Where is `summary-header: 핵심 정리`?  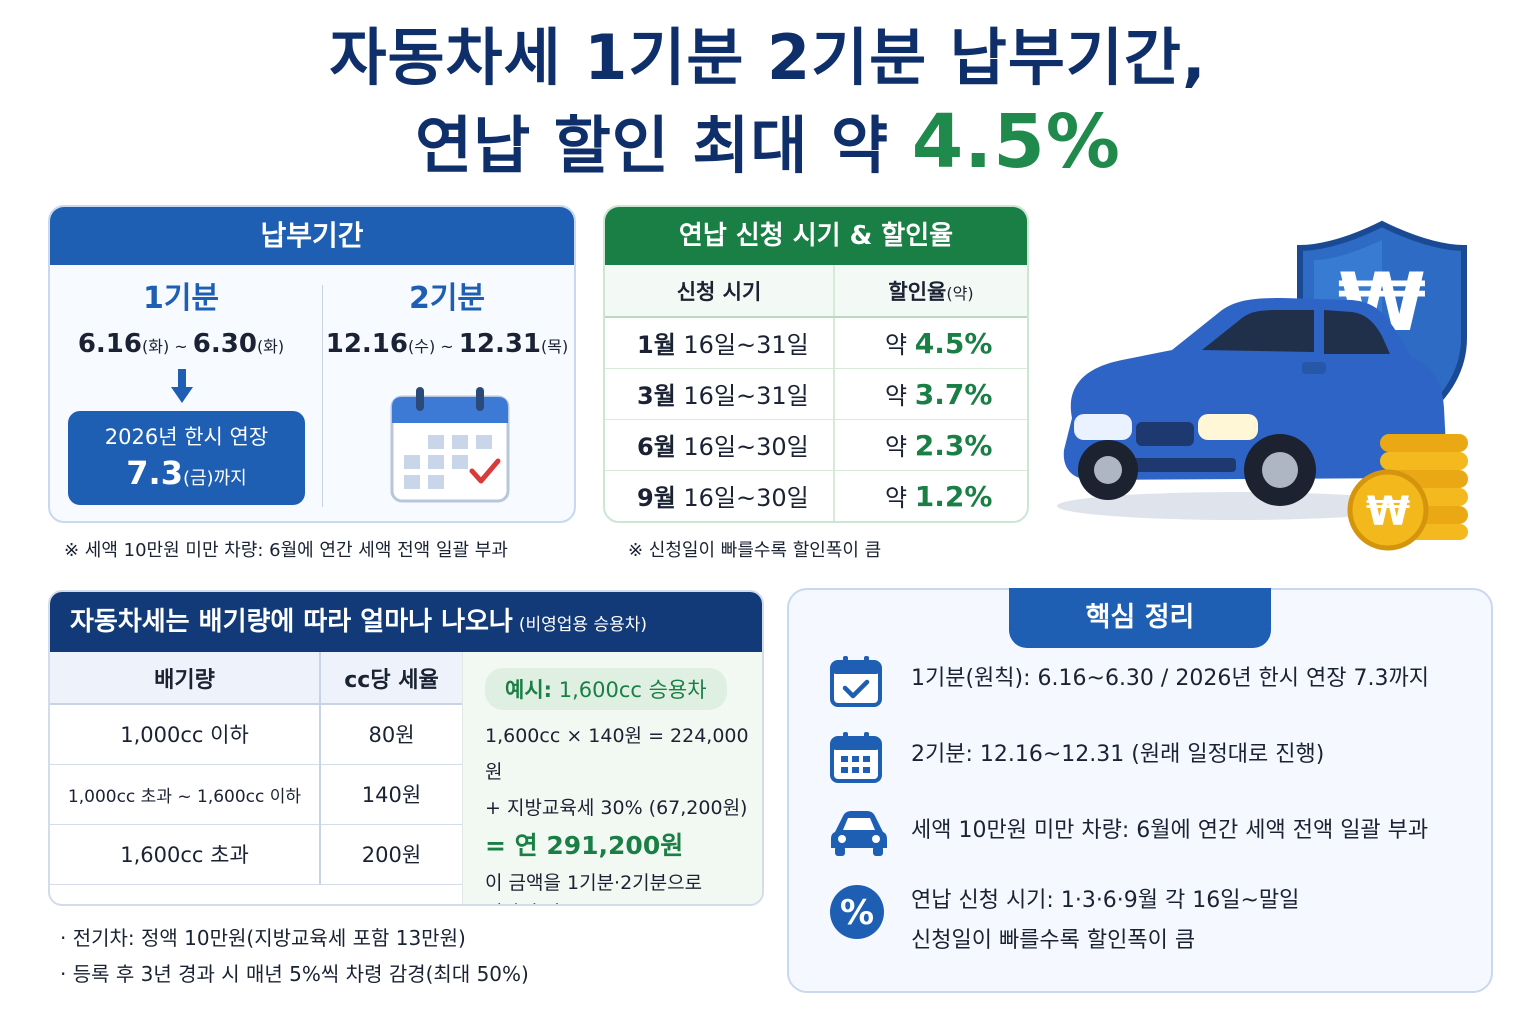 summary-header: 핵심 정리 is located at coordinates (1140, 618).